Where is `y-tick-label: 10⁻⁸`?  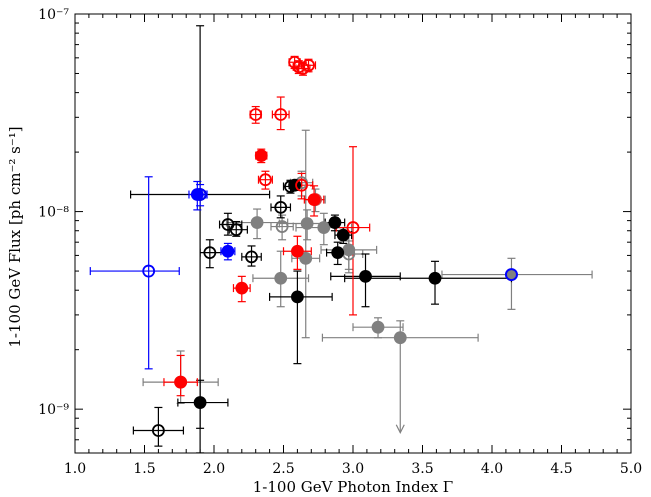
y-tick-label: 10⁻⁸ is located at coordinates (53, 213).